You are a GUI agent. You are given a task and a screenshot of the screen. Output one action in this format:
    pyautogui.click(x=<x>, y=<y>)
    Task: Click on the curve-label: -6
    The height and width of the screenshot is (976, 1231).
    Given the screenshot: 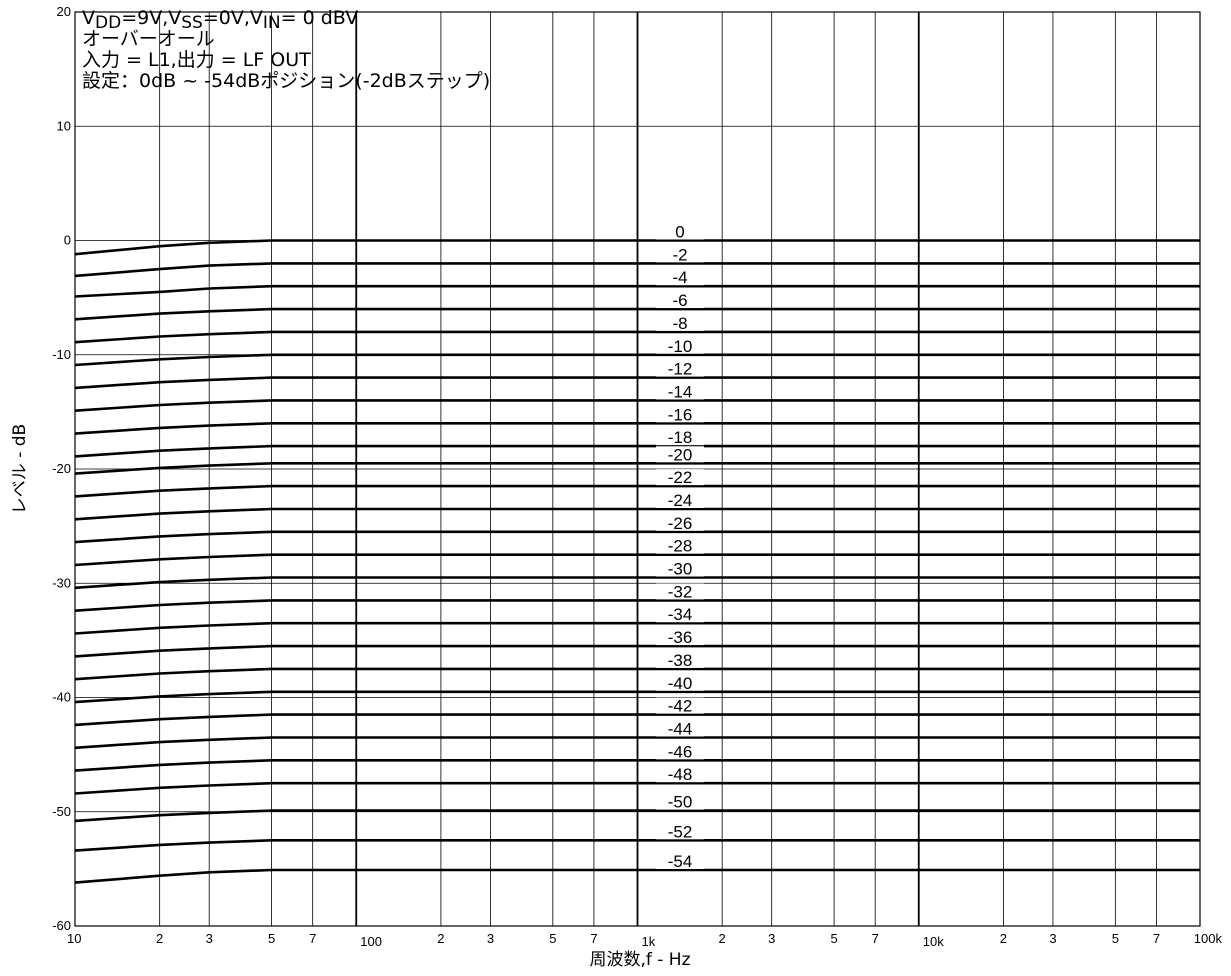 What is the action you would take?
    pyautogui.click(x=679, y=300)
    